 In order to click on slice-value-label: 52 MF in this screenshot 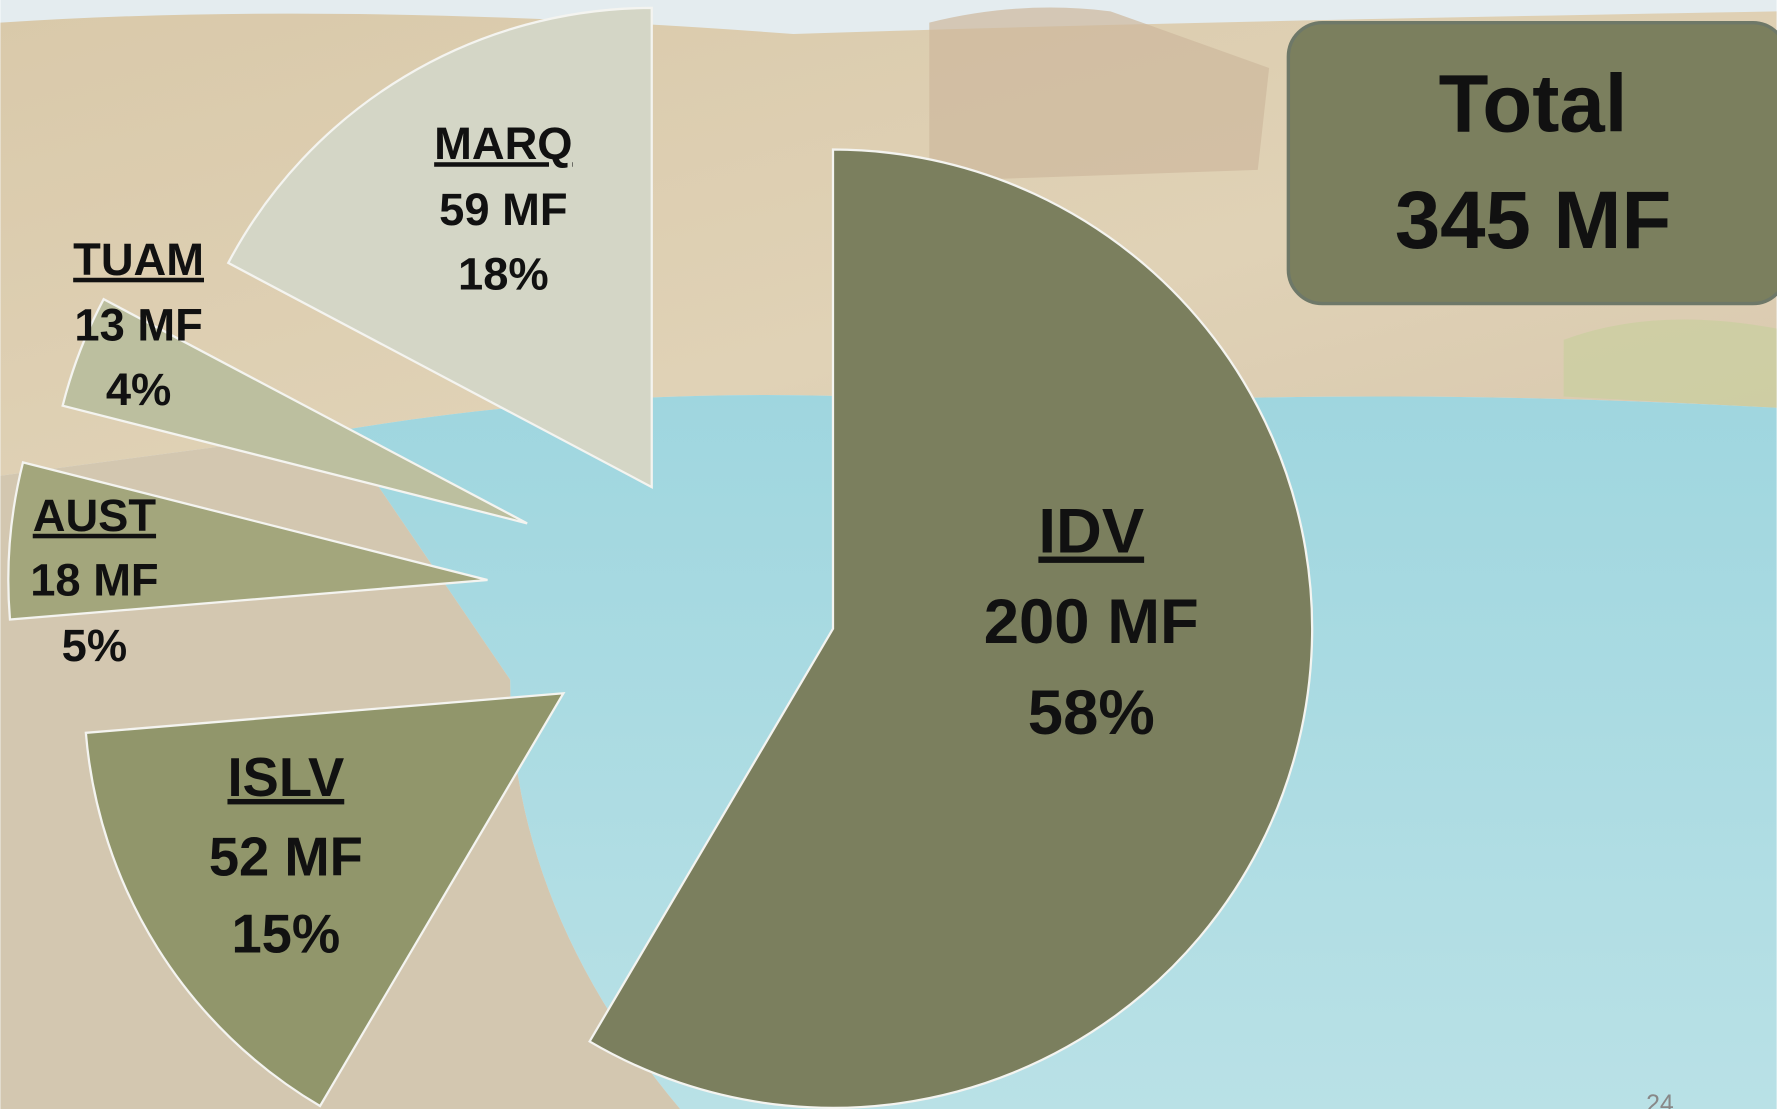, I will do `click(286, 856)`.